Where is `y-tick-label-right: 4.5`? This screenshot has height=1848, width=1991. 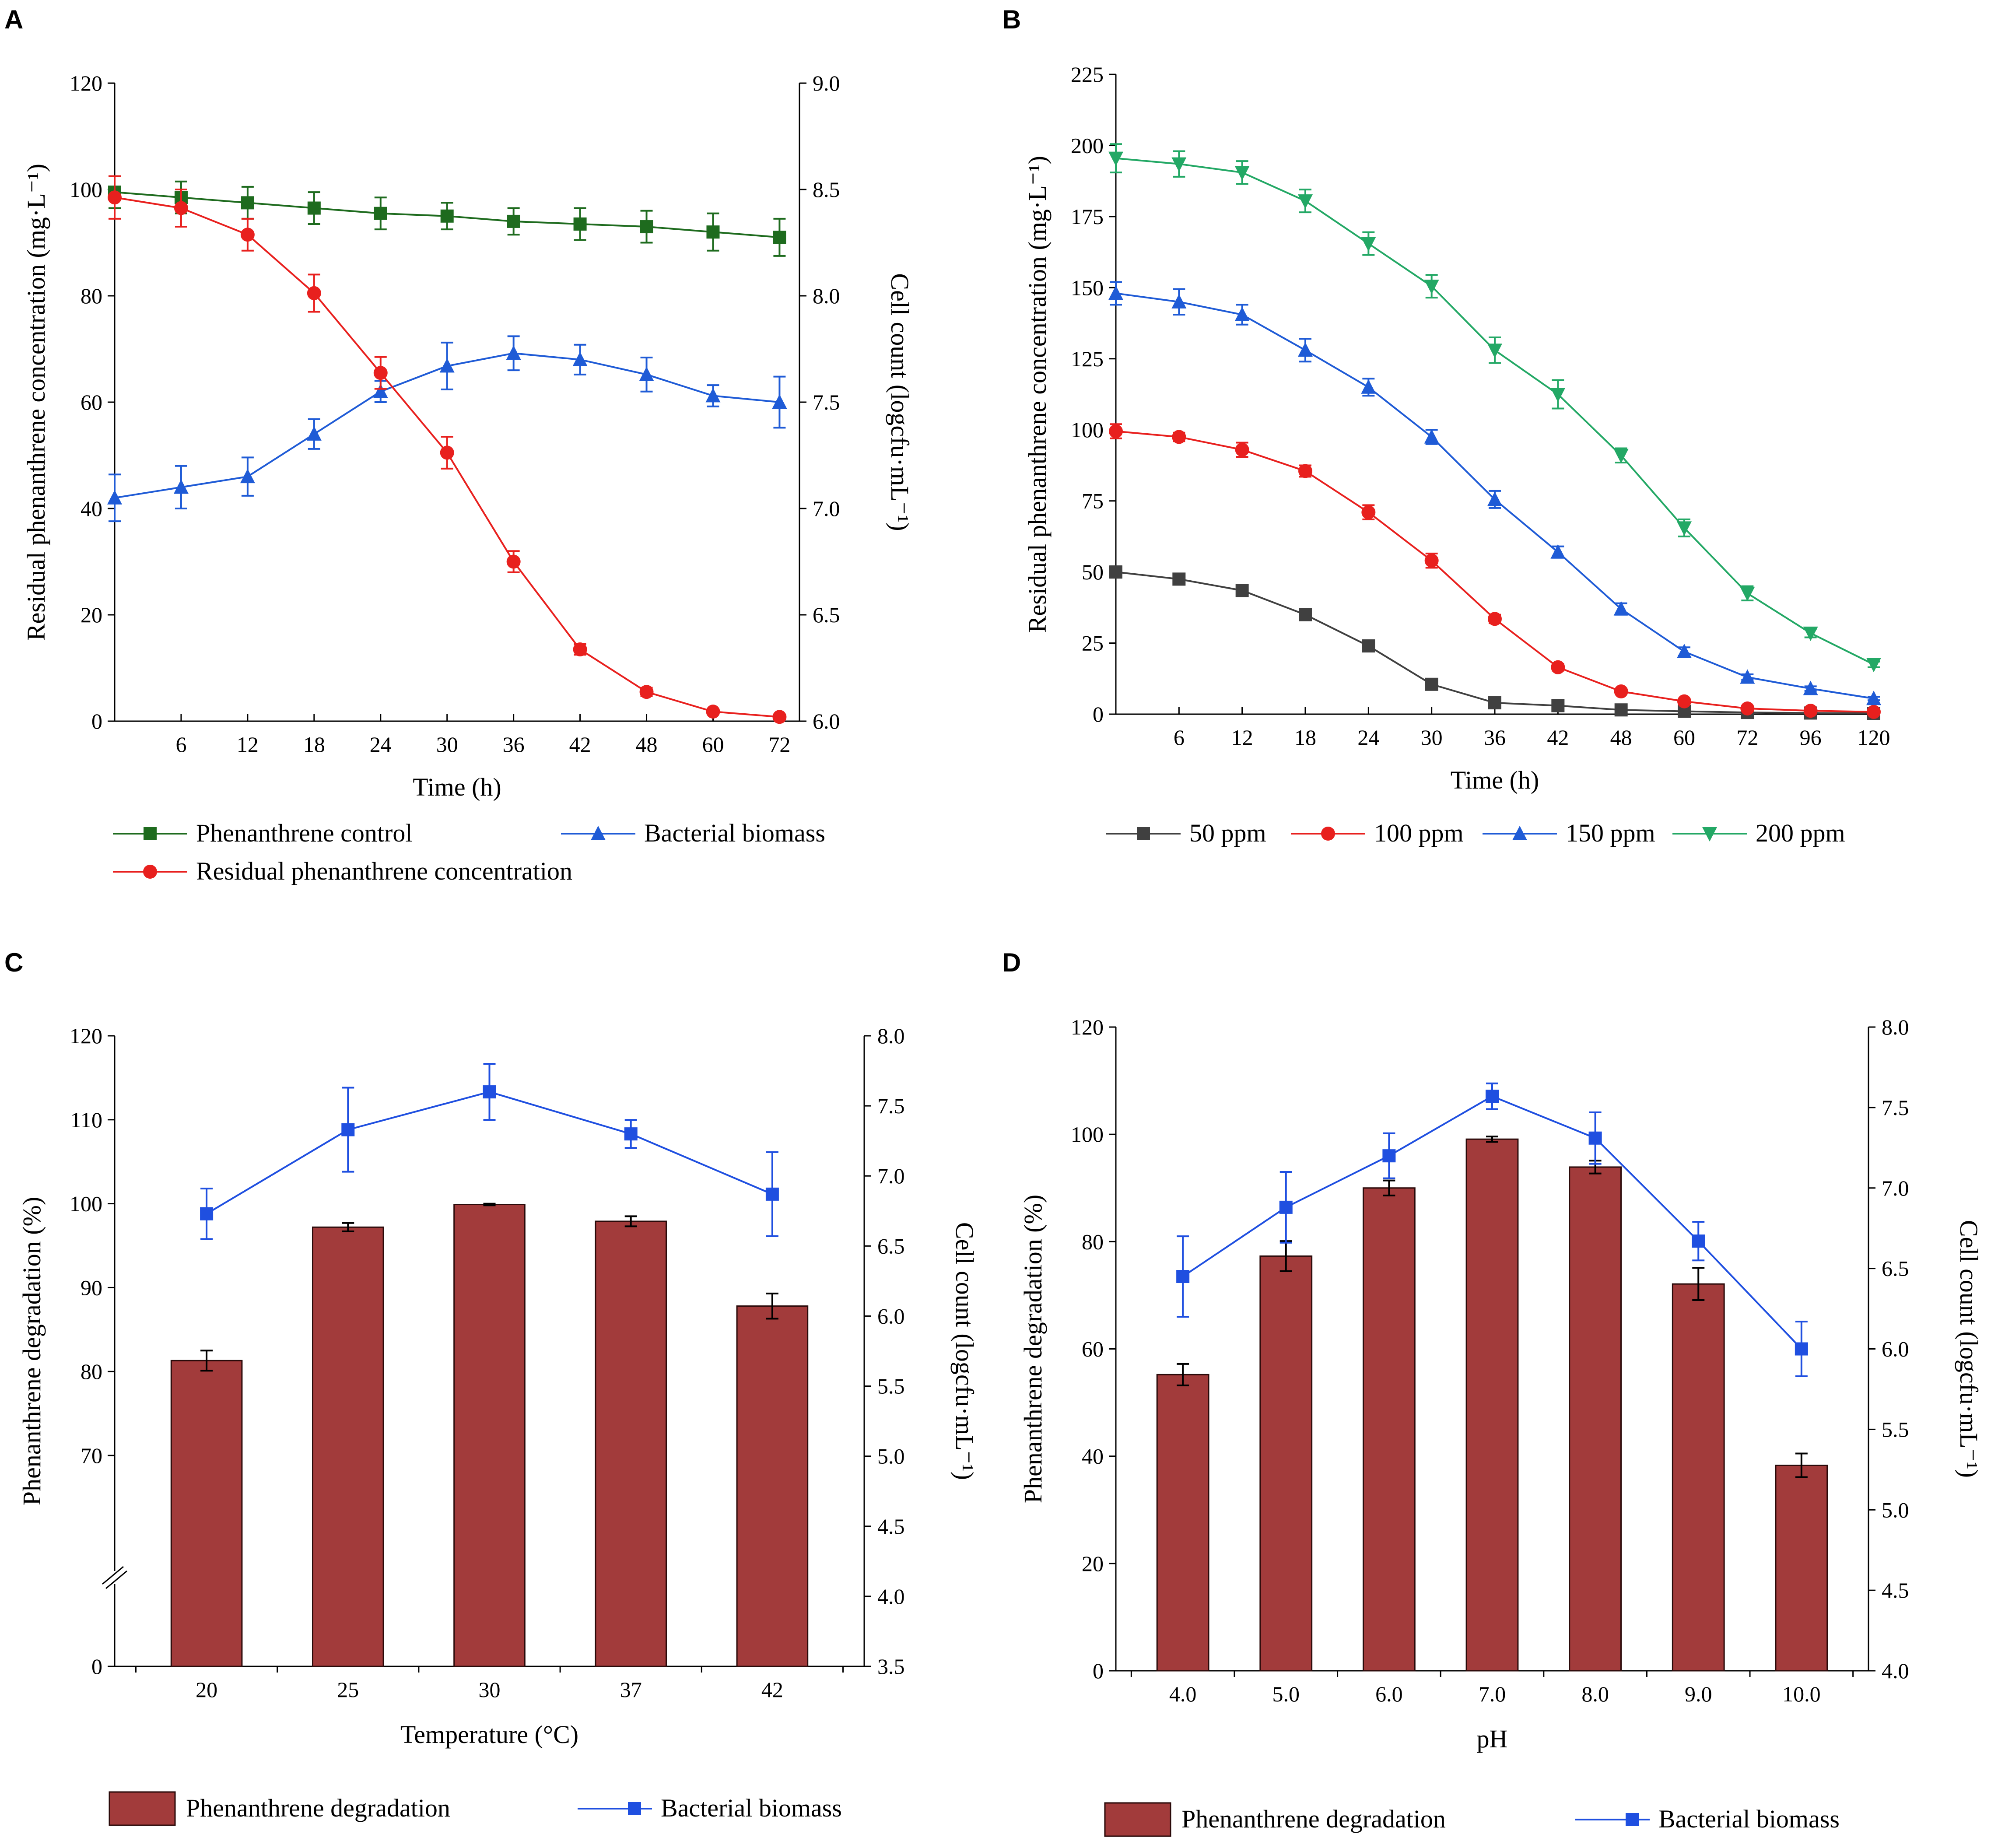
y-tick-label-right: 4.5 is located at coordinates (891, 1526).